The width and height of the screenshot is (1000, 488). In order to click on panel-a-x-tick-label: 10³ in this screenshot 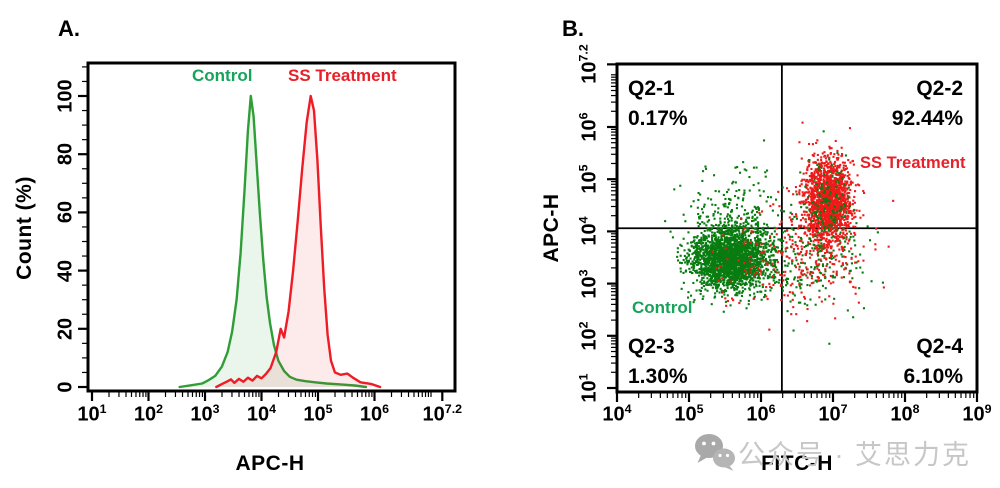, I will do `click(205, 414)`.